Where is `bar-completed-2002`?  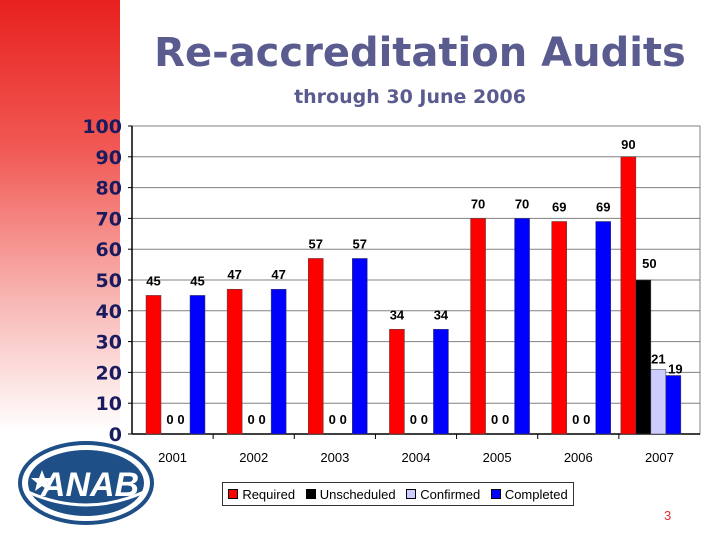
bar-completed-2002 is located at coordinates (278, 361).